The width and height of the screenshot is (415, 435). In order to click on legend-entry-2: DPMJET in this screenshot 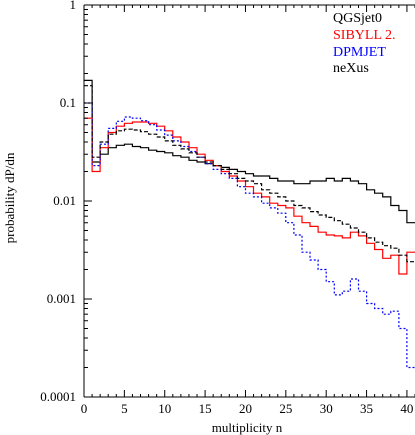, I will do `click(359, 52)`.